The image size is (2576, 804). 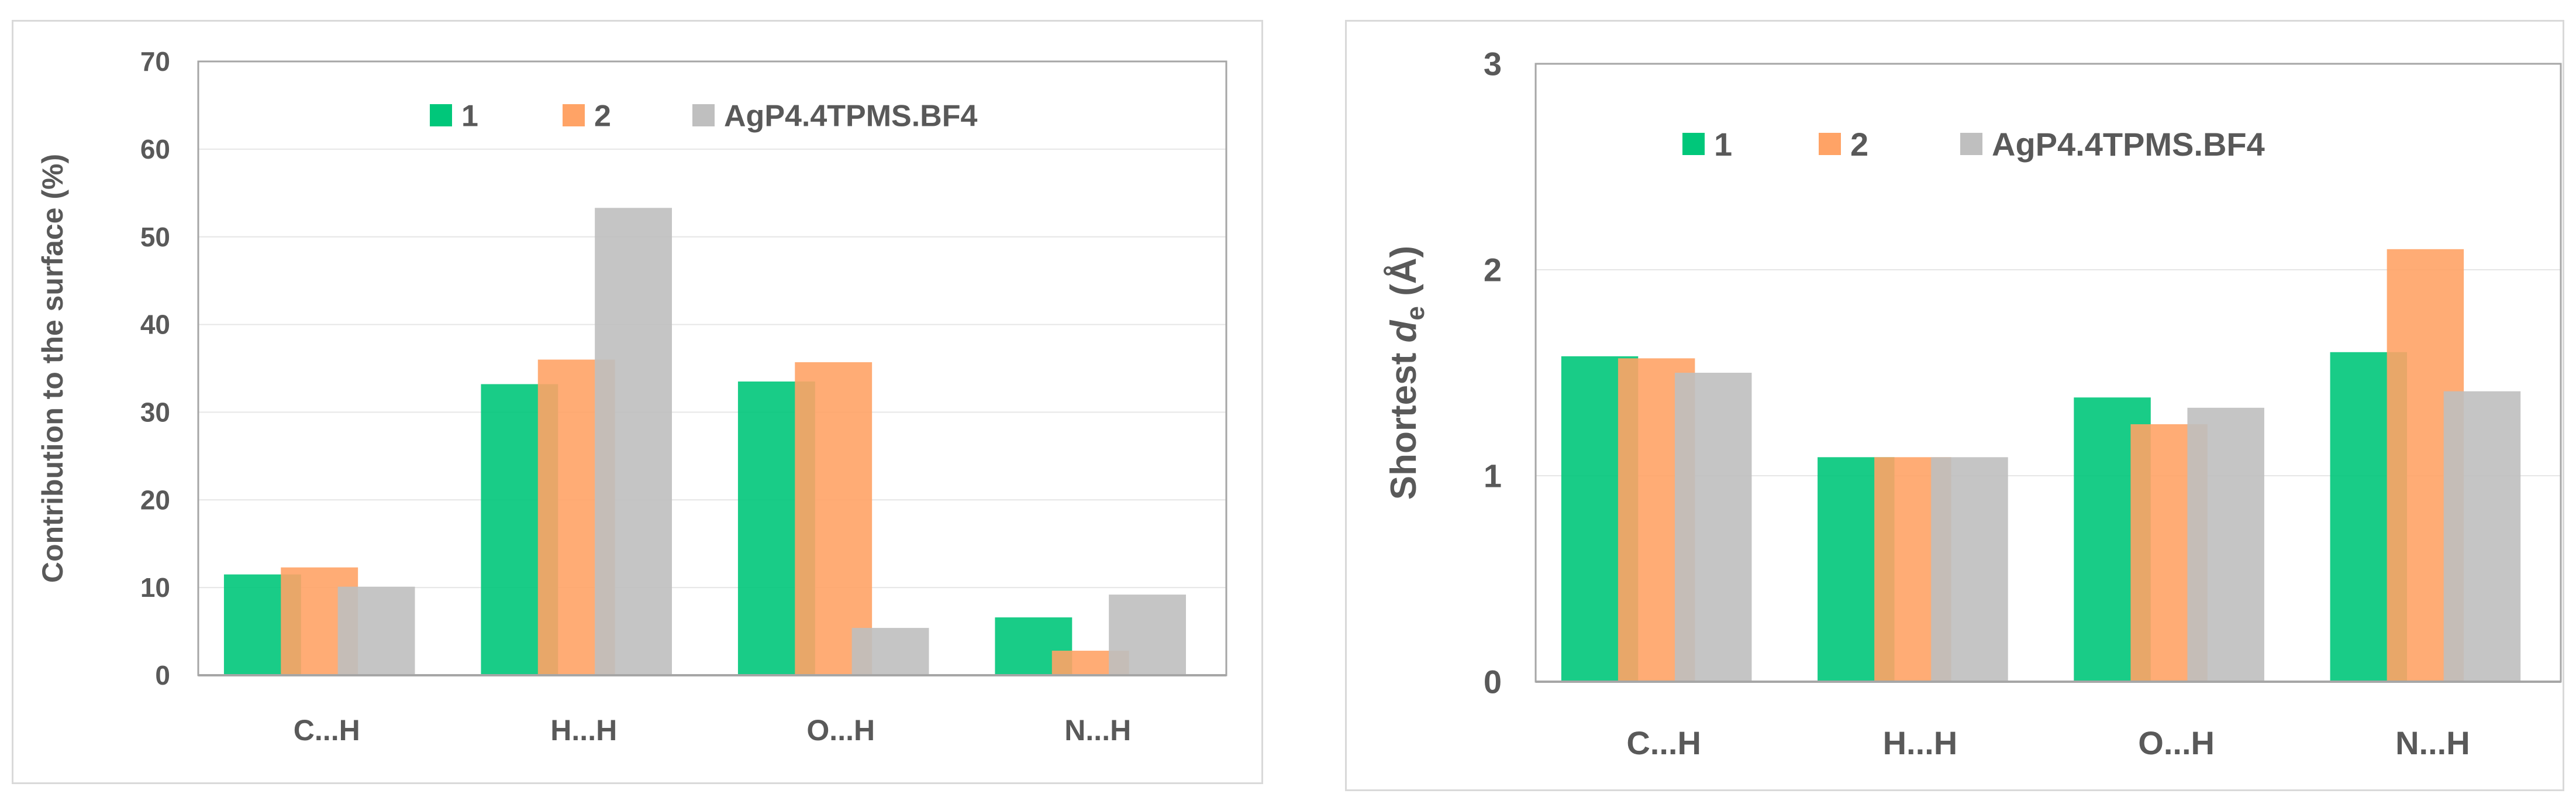 What do you see at coordinates (1493, 64) in the screenshot?
I see `y-tick-label: 3` at bounding box center [1493, 64].